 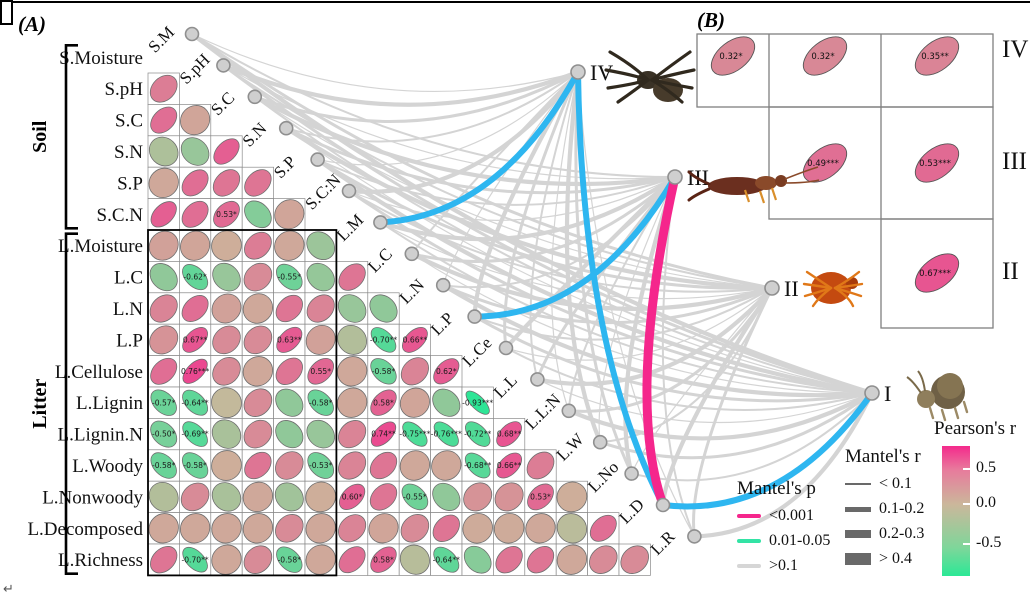 What do you see at coordinates (792, 515) in the screenshot?
I see `p-lt-0001-label: <0.001` at bounding box center [792, 515].